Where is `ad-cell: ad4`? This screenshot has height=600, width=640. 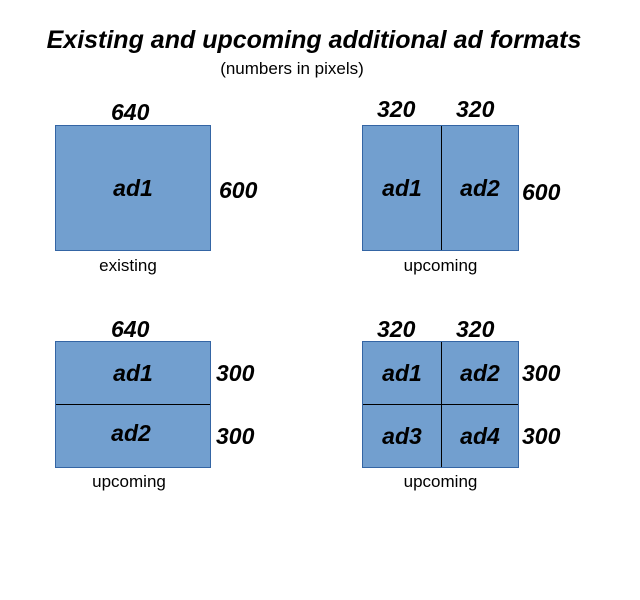 ad-cell: ad4 is located at coordinates (480, 435).